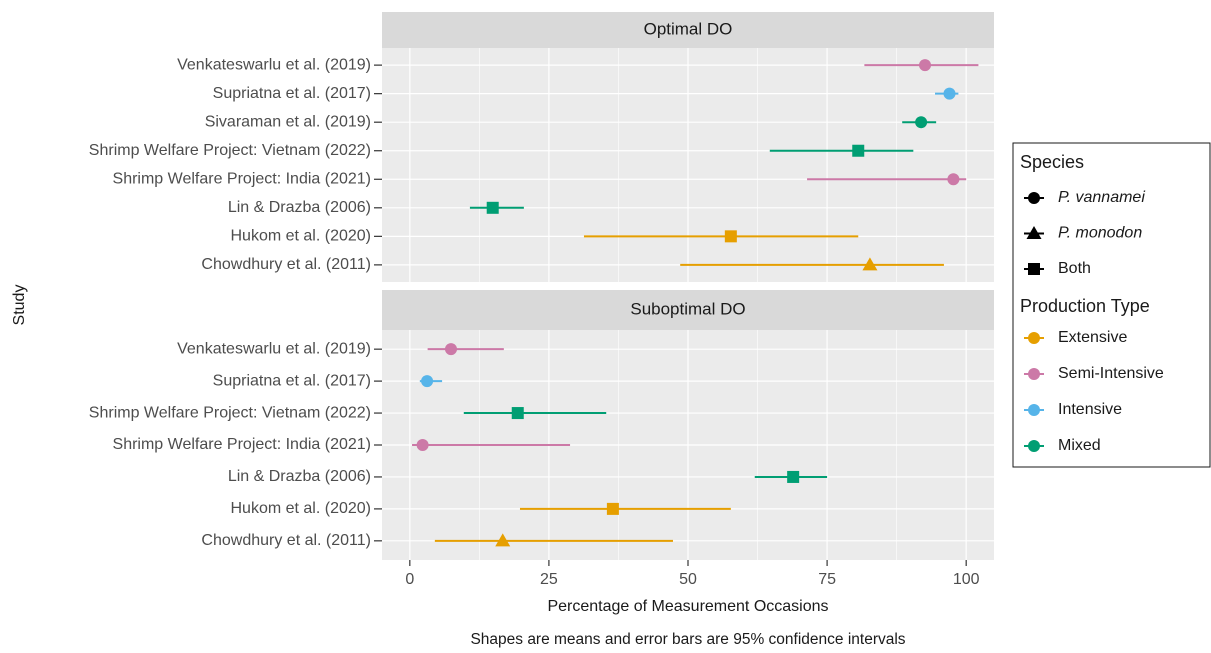 This screenshot has height=653, width=1211. What do you see at coordinates (687, 606) in the screenshot?
I see `x-axis-title: Percentage of Measurement Occasions` at bounding box center [687, 606].